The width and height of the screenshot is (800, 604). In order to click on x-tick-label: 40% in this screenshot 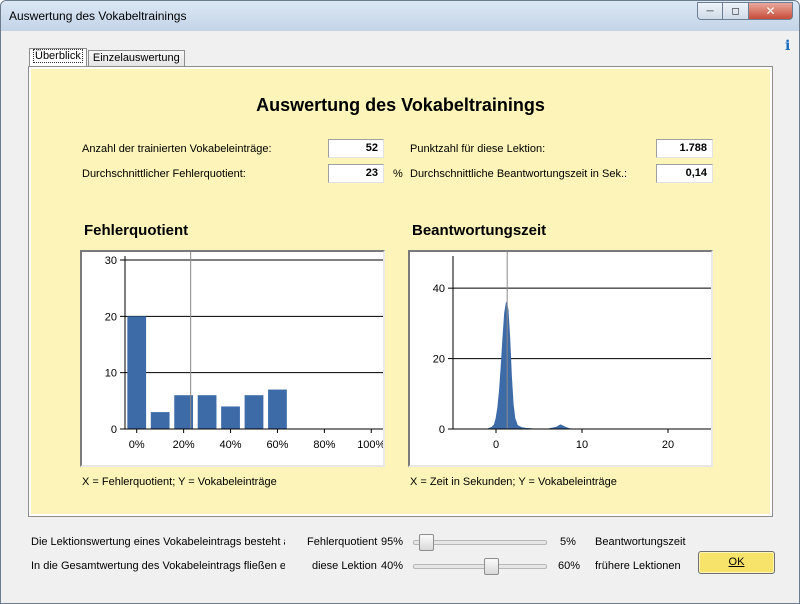, I will do `click(231, 445)`.